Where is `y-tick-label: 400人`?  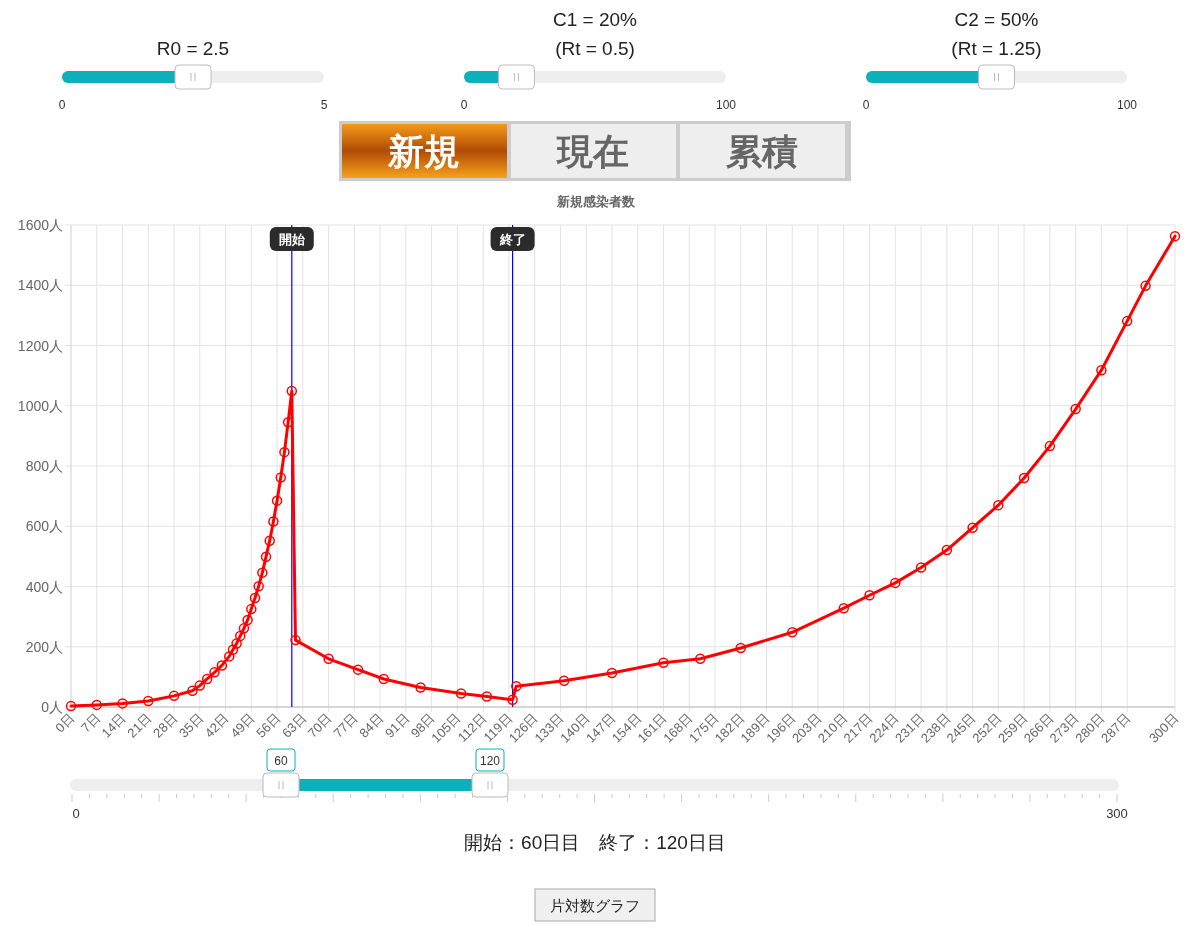 y-tick-label: 400人 is located at coordinates (44, 586).